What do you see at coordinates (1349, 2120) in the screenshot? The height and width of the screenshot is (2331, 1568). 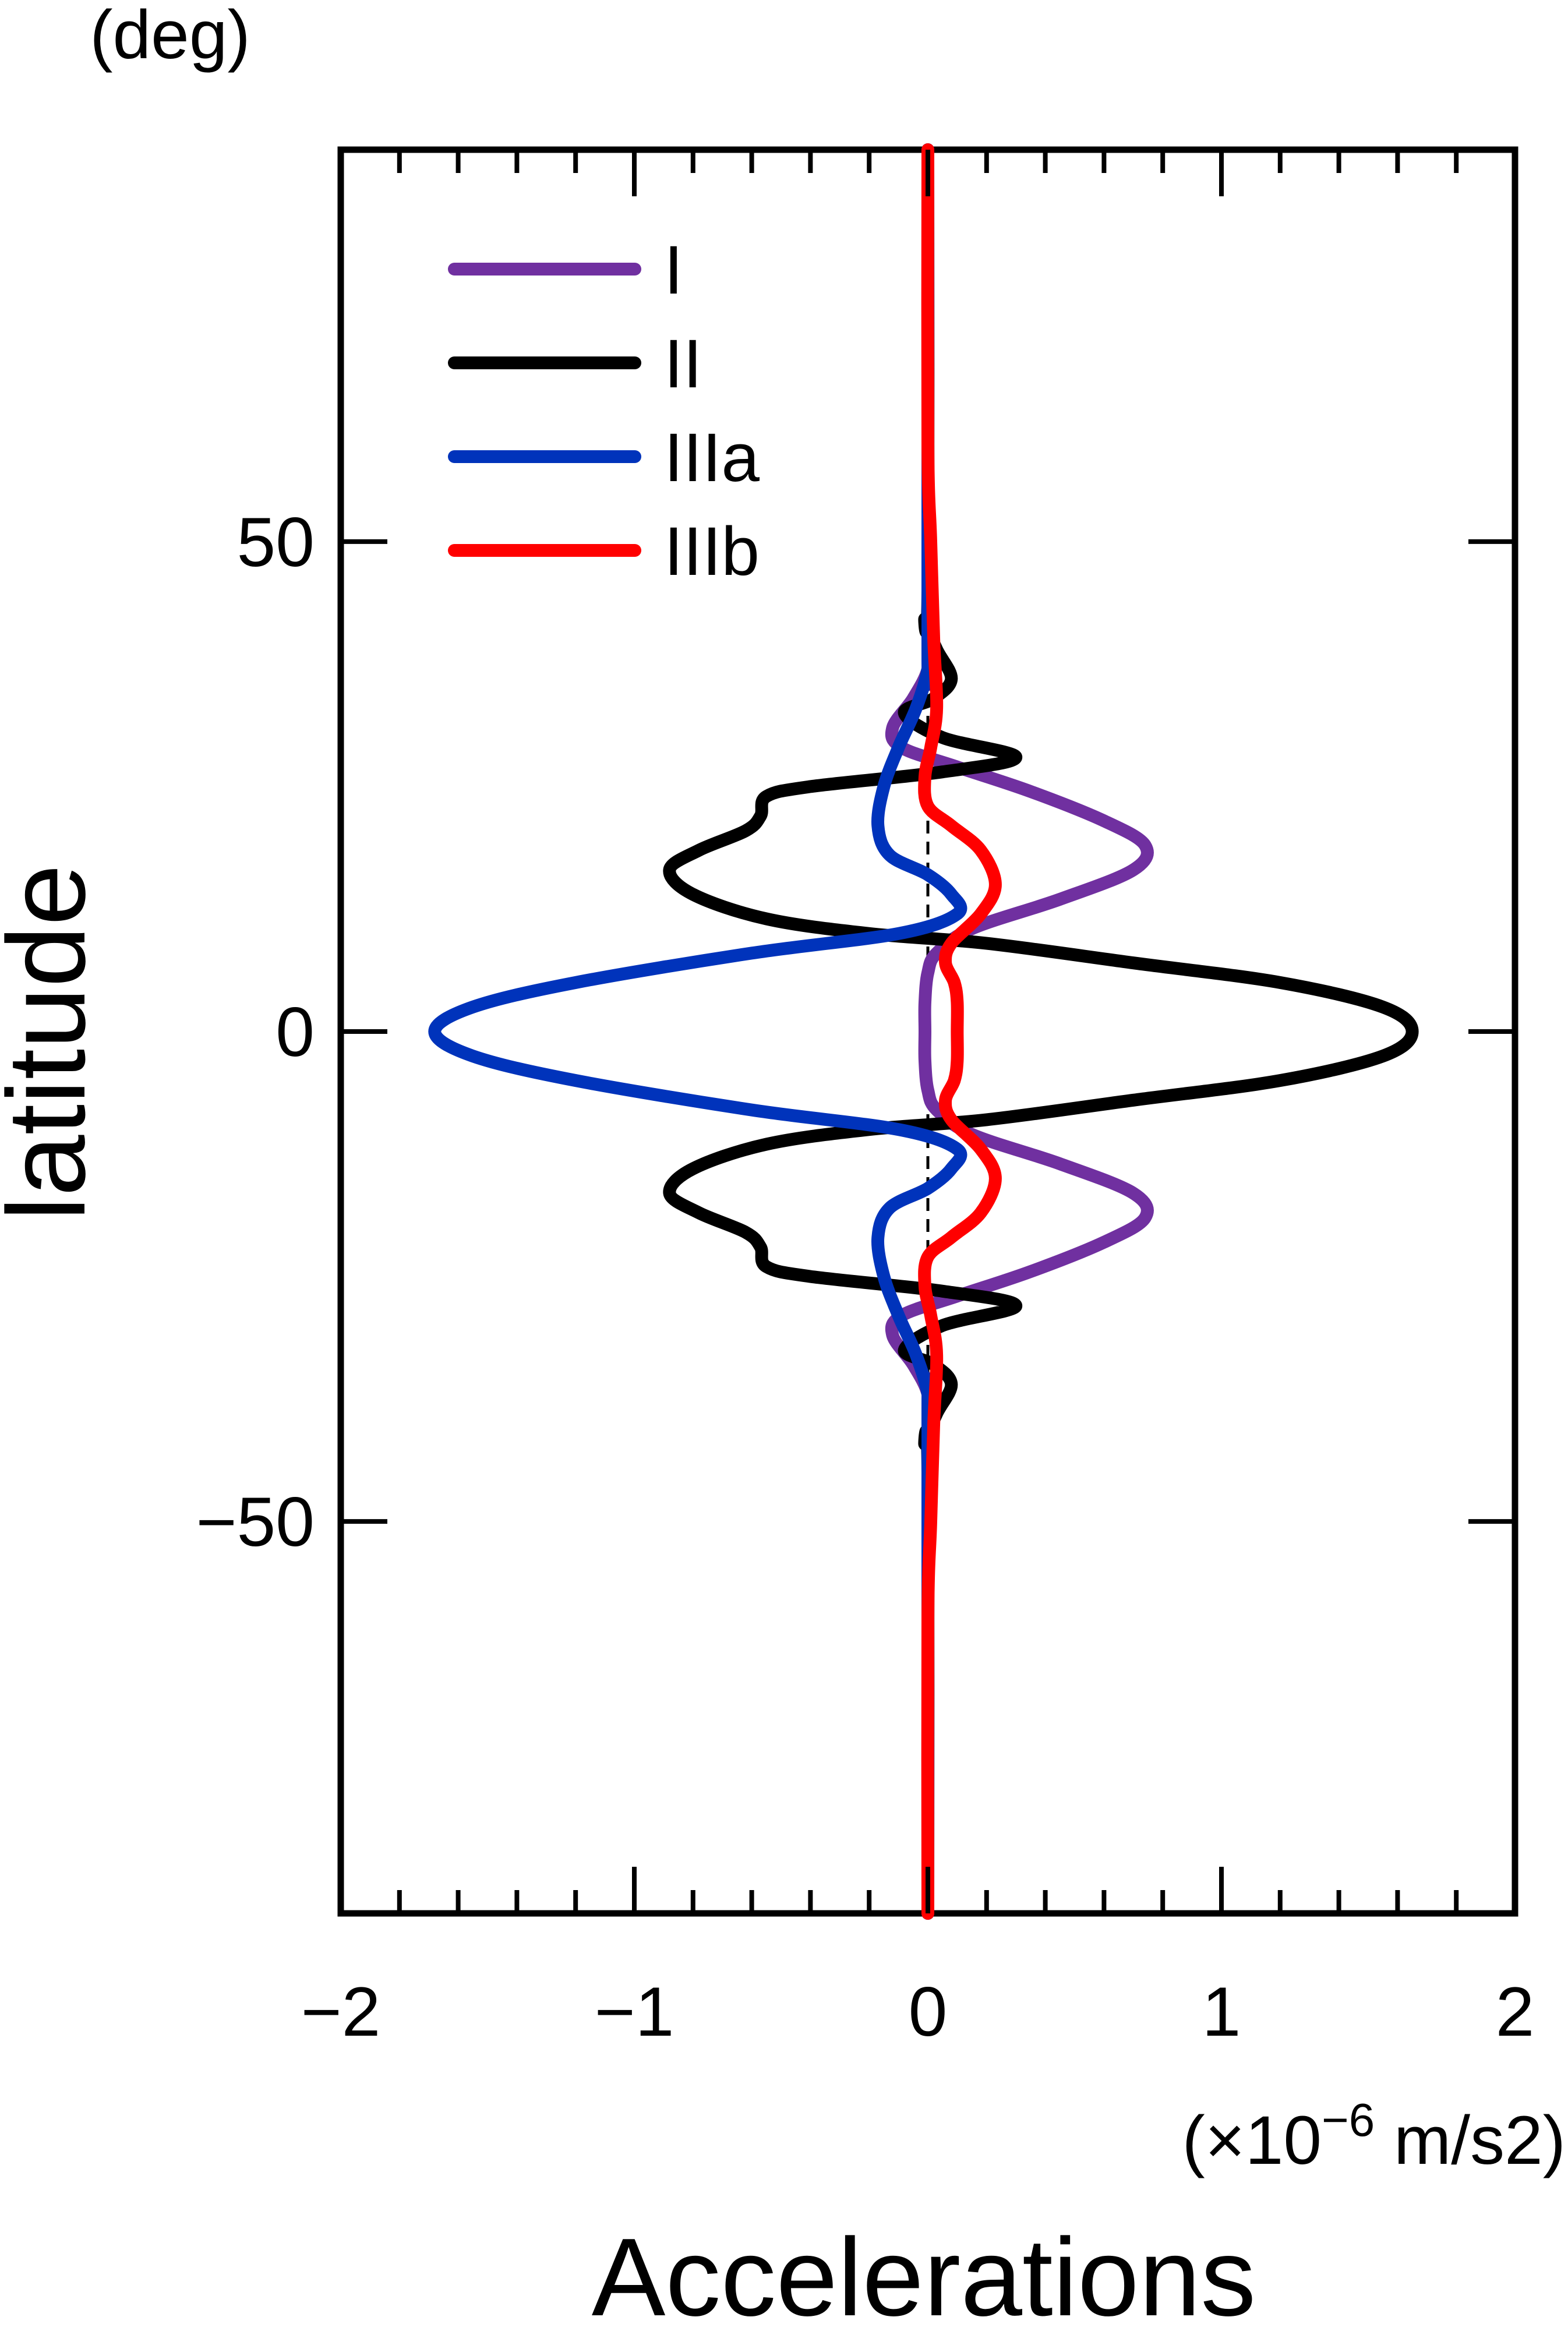 I see `x-unit-exponent: −6` at bounding box center [1349, 2120].